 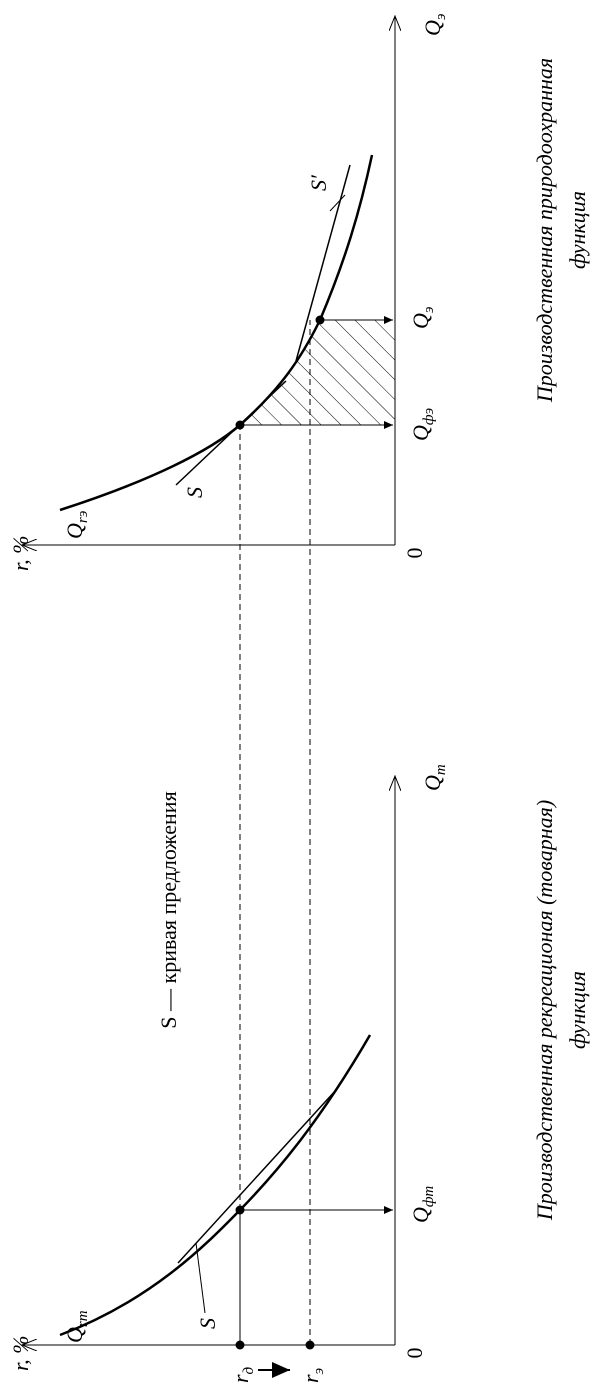 What do you see at coordinates (83, 516) in the screenshot?
I see `sub: rэ` at bounding box center [83, 516].